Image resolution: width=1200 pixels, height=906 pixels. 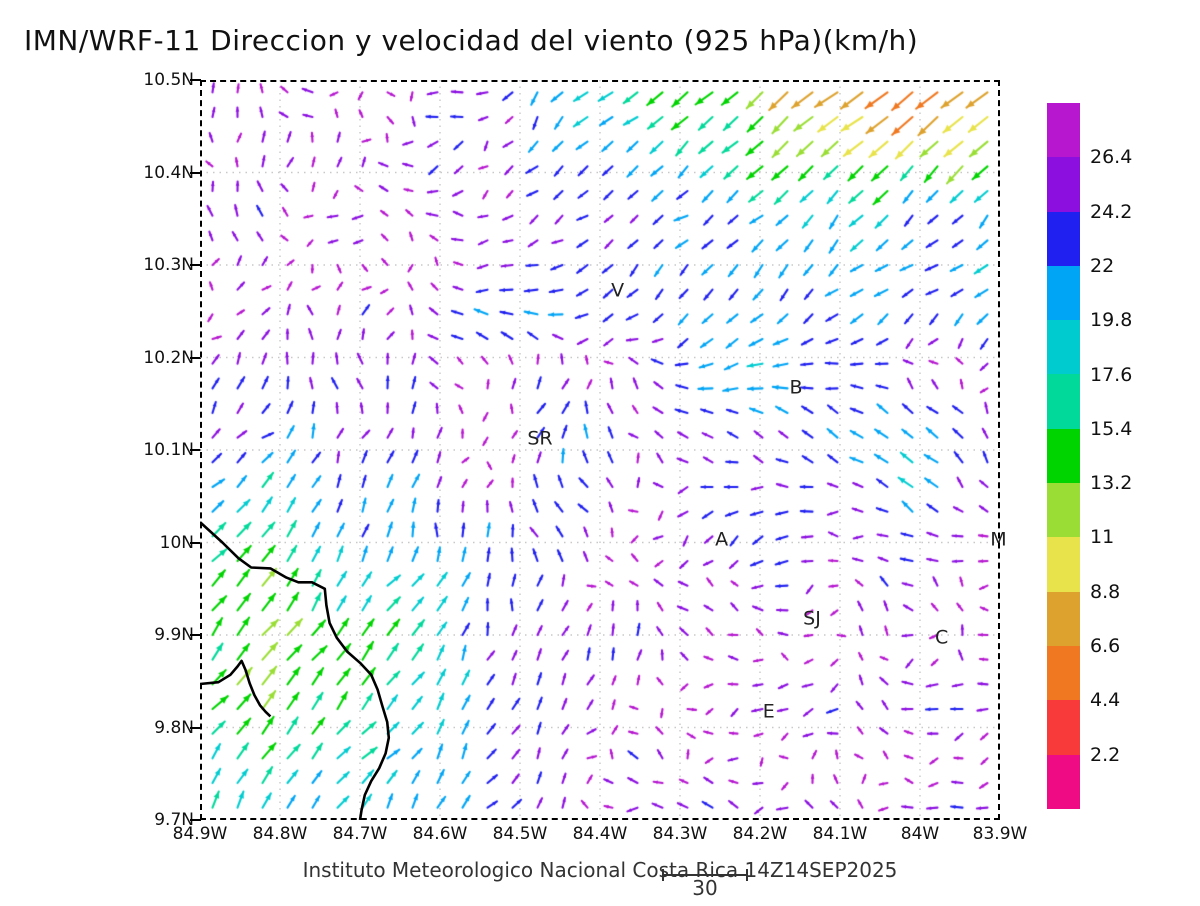 I want to click on place-label-b: B, so click(x=796, y=387).